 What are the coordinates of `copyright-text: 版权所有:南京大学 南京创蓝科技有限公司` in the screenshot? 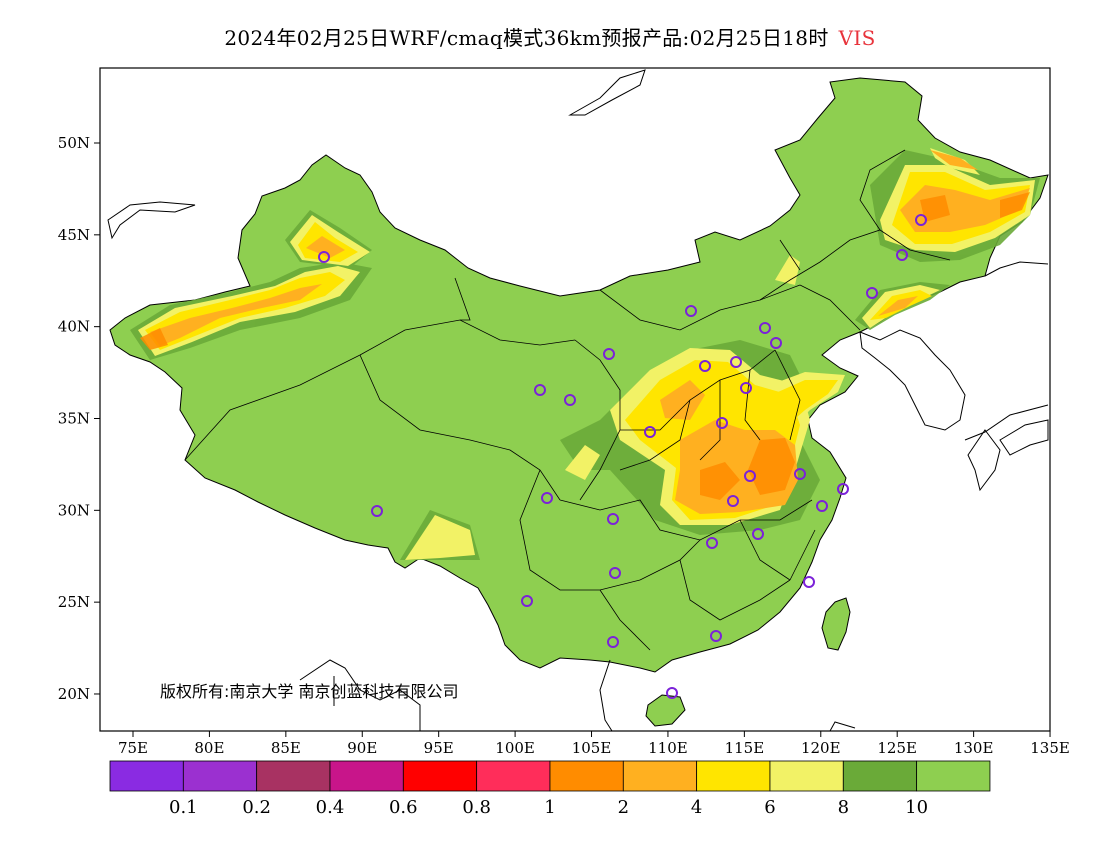 It's located at (309, 691).